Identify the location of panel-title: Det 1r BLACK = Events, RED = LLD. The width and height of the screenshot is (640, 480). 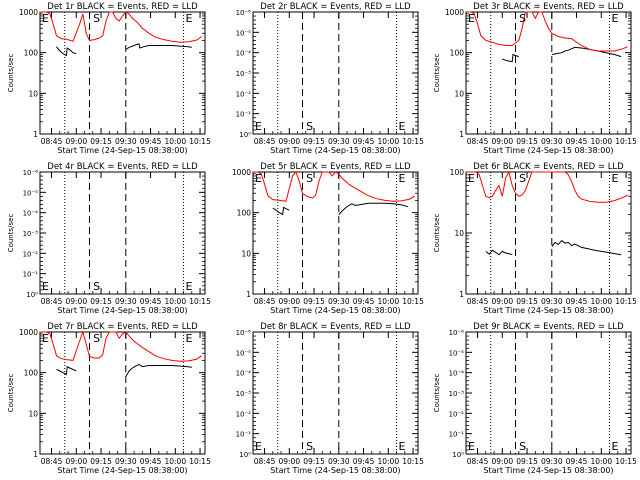
(122, 7).